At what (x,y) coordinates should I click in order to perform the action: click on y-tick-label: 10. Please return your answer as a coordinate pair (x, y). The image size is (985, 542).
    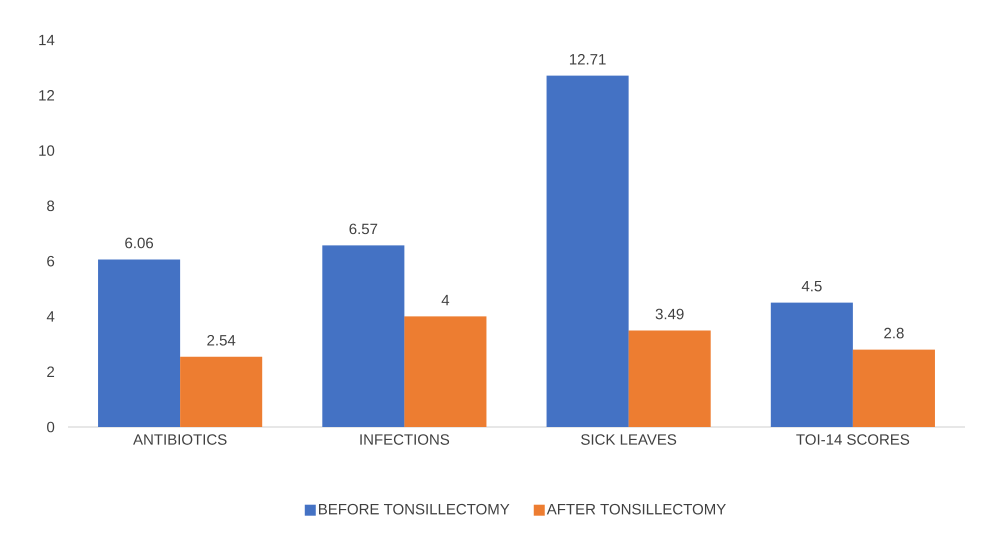
    Looking at the image, I should click on (46, 150).